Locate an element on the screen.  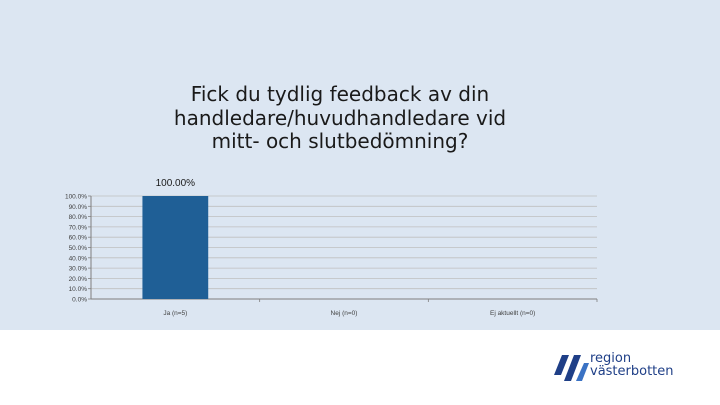
y-tick-label: 100.0% is located at coordinates (76, 197).